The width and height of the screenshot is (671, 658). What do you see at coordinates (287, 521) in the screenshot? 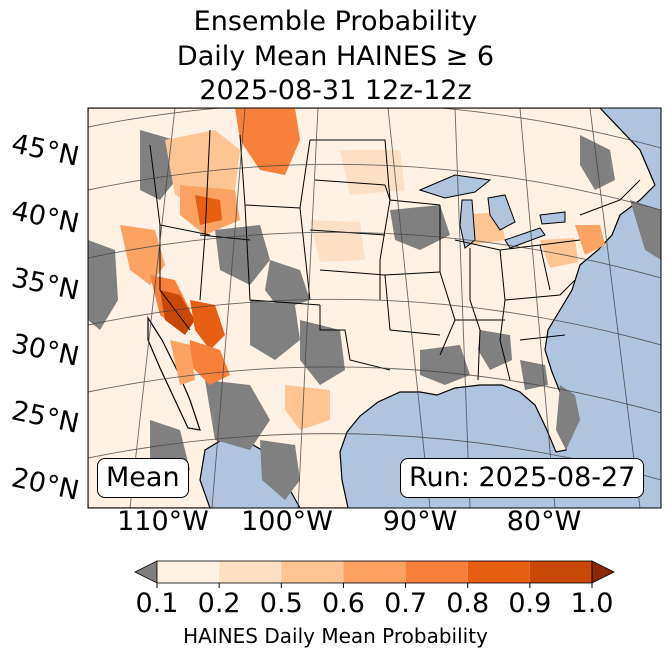
I see `lon-label-100: 100°W` at bounding box center [287, 521].